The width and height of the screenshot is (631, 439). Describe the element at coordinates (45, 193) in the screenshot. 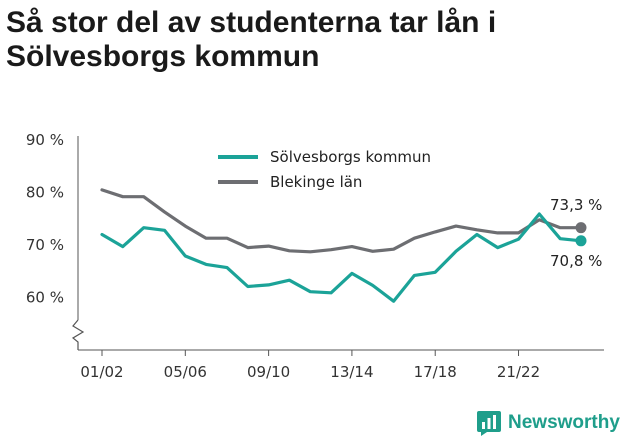

I see `y-tick-label: 80 %` at that location.